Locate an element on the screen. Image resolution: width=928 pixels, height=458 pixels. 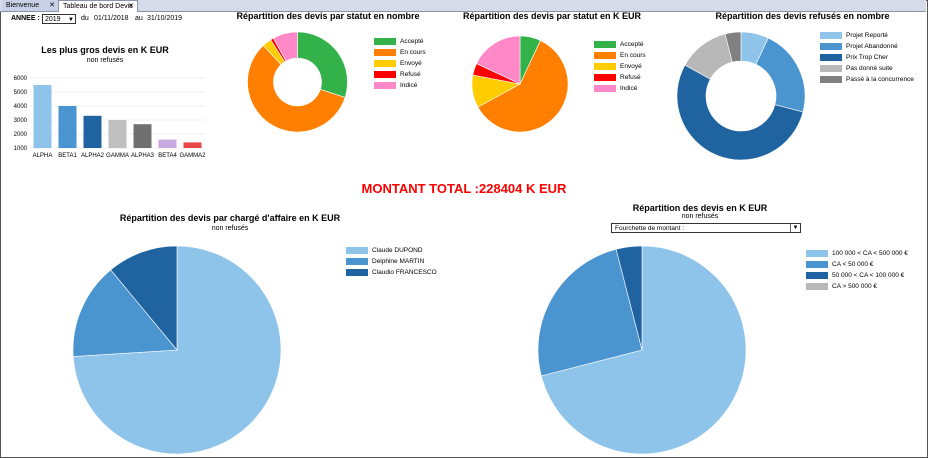
x-tick-label: GAMMA is located at coordinates (117, 156).